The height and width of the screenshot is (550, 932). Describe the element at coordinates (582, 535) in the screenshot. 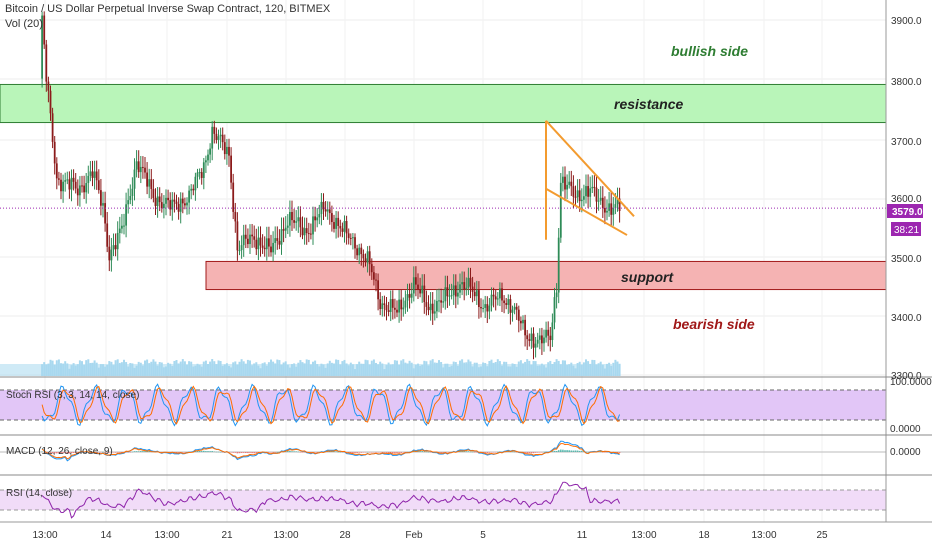

I see `time-tick: 11` at that location.